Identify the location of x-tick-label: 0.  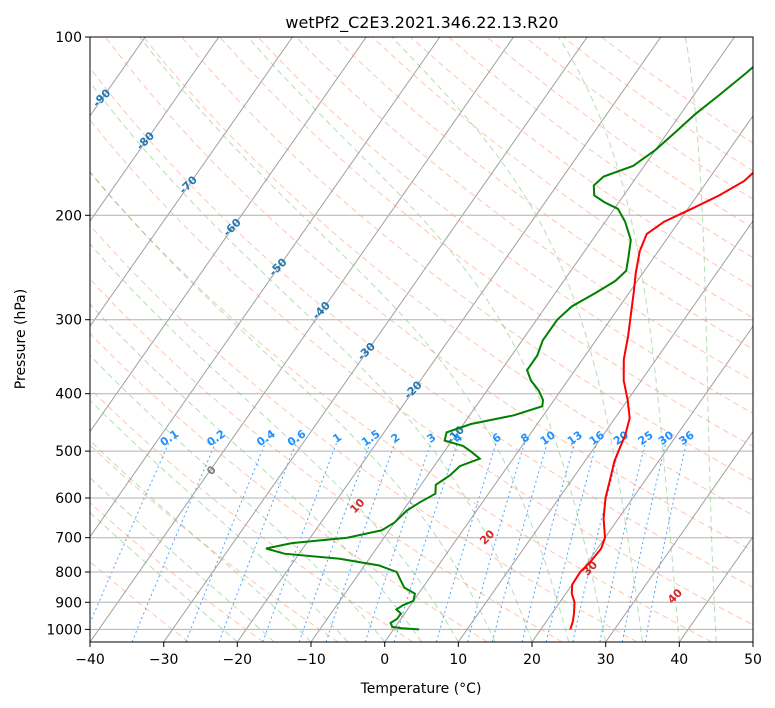
(384, 660).